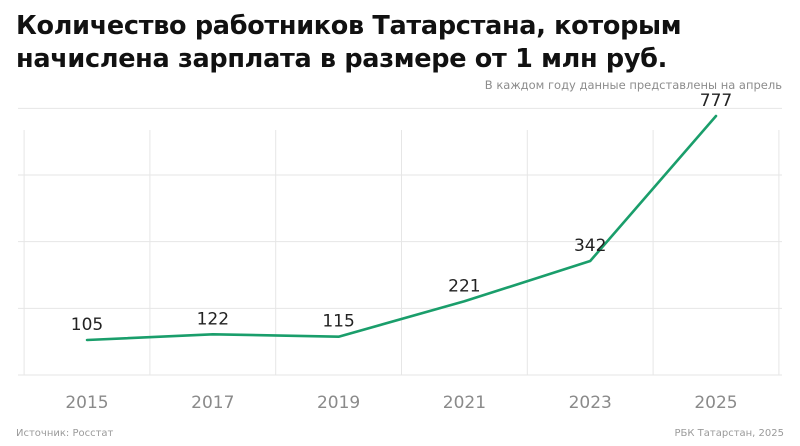 This screenshot has height=446, width=800. What do you see at coordinates (464, 286) in the screenshot?
I see `data-label: 221` at bounding box center [464, 286].